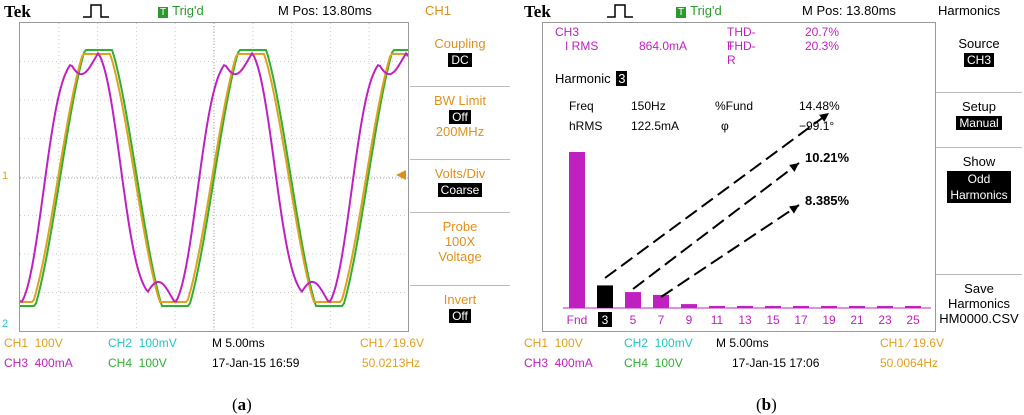  I want to click on tick-label-3: 3, so click(605, 320).